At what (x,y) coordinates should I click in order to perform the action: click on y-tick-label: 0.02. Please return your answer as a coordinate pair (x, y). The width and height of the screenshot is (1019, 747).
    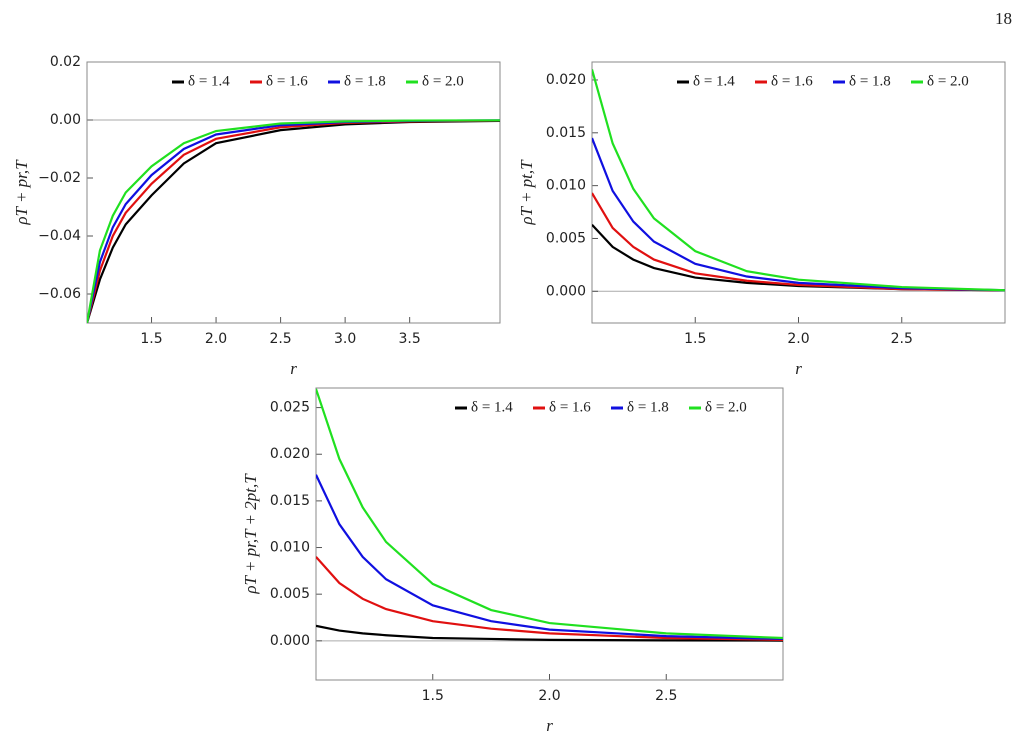
    Looking at the image, I should click on (65, 62).